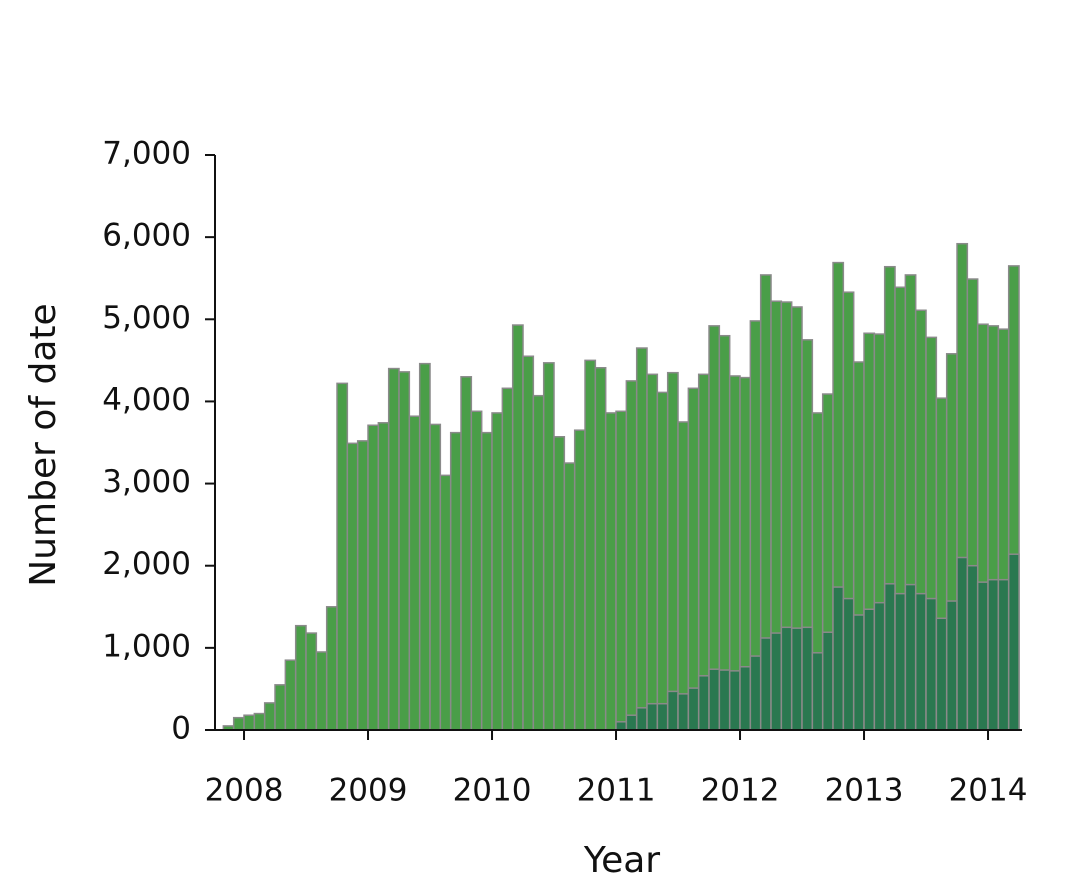  What do you see at coordinates (146, 400) in the screenshot?
I see `y-tick-label: 4,000` at bounding box center [146, 400].